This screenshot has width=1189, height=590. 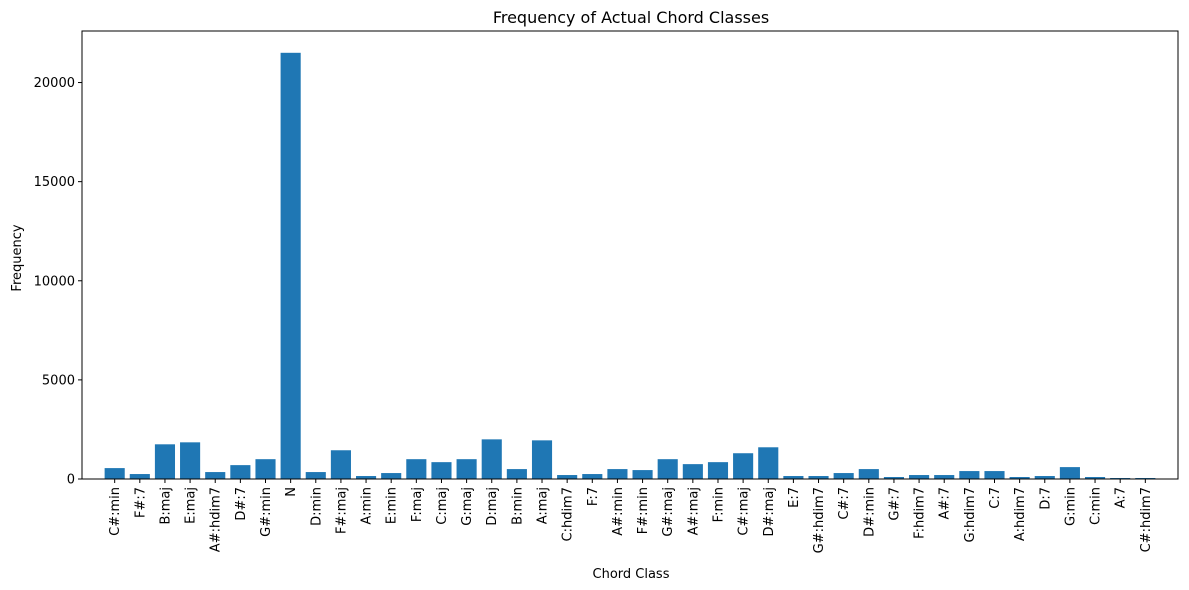 What do you see at coordinates (843, 476) in the screenshot?
I see `bar-C#:7` at bounding box center [843, 476].